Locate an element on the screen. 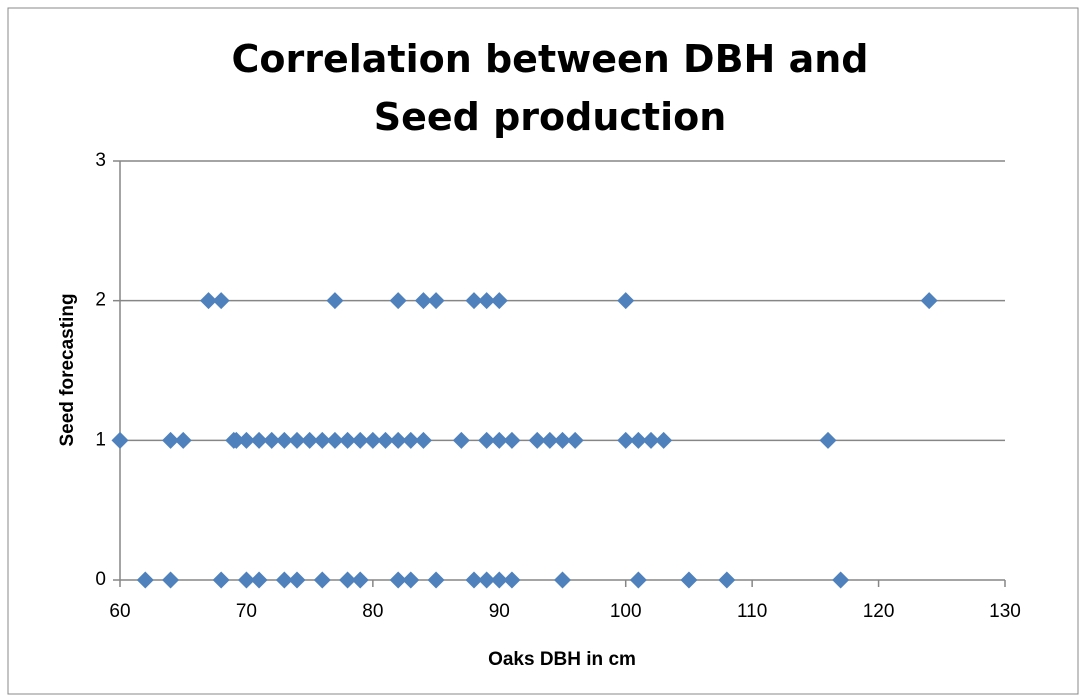  y-tick-label: 3 is located at coordinates (100, 160).